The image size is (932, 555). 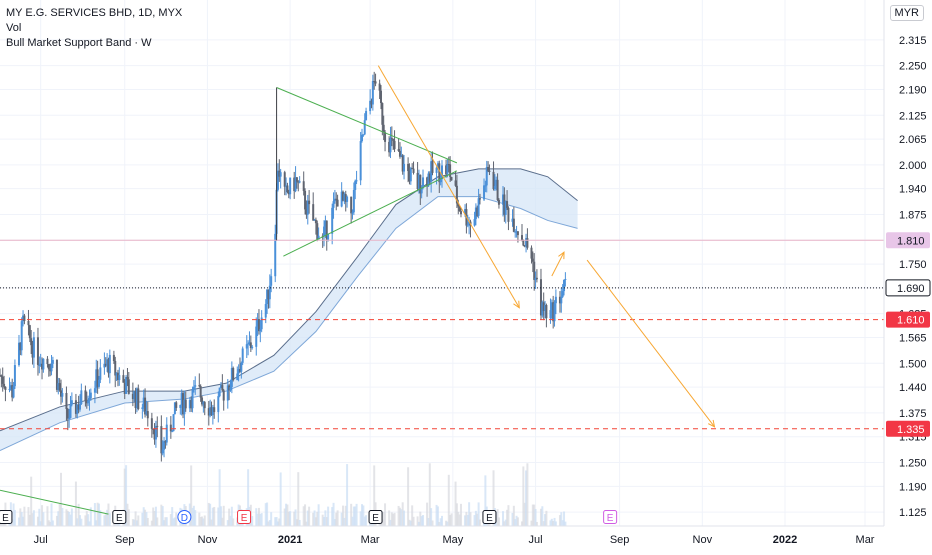 I want to click on price-tick-label: 2.250, so click(x=913, y=67).